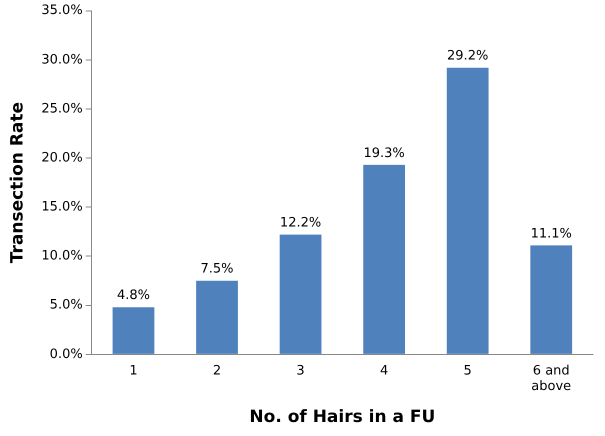 The width and height of the screenshot is (605, 436). I want to click on data-label: 29.2%, so click(467, 56).